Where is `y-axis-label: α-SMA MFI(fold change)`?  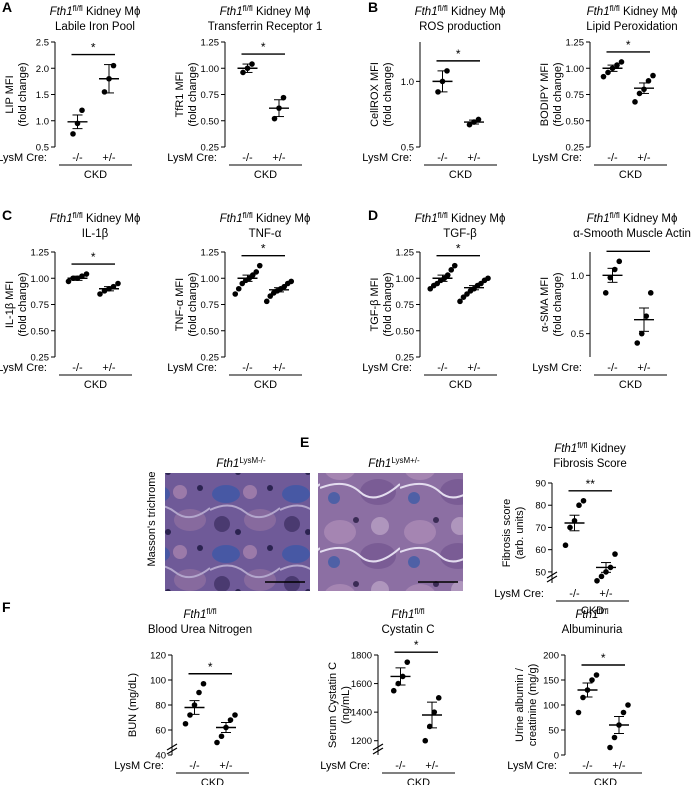
y-axis-label: α-SMA MFI(fold change) is located at coordinates (551, 304).